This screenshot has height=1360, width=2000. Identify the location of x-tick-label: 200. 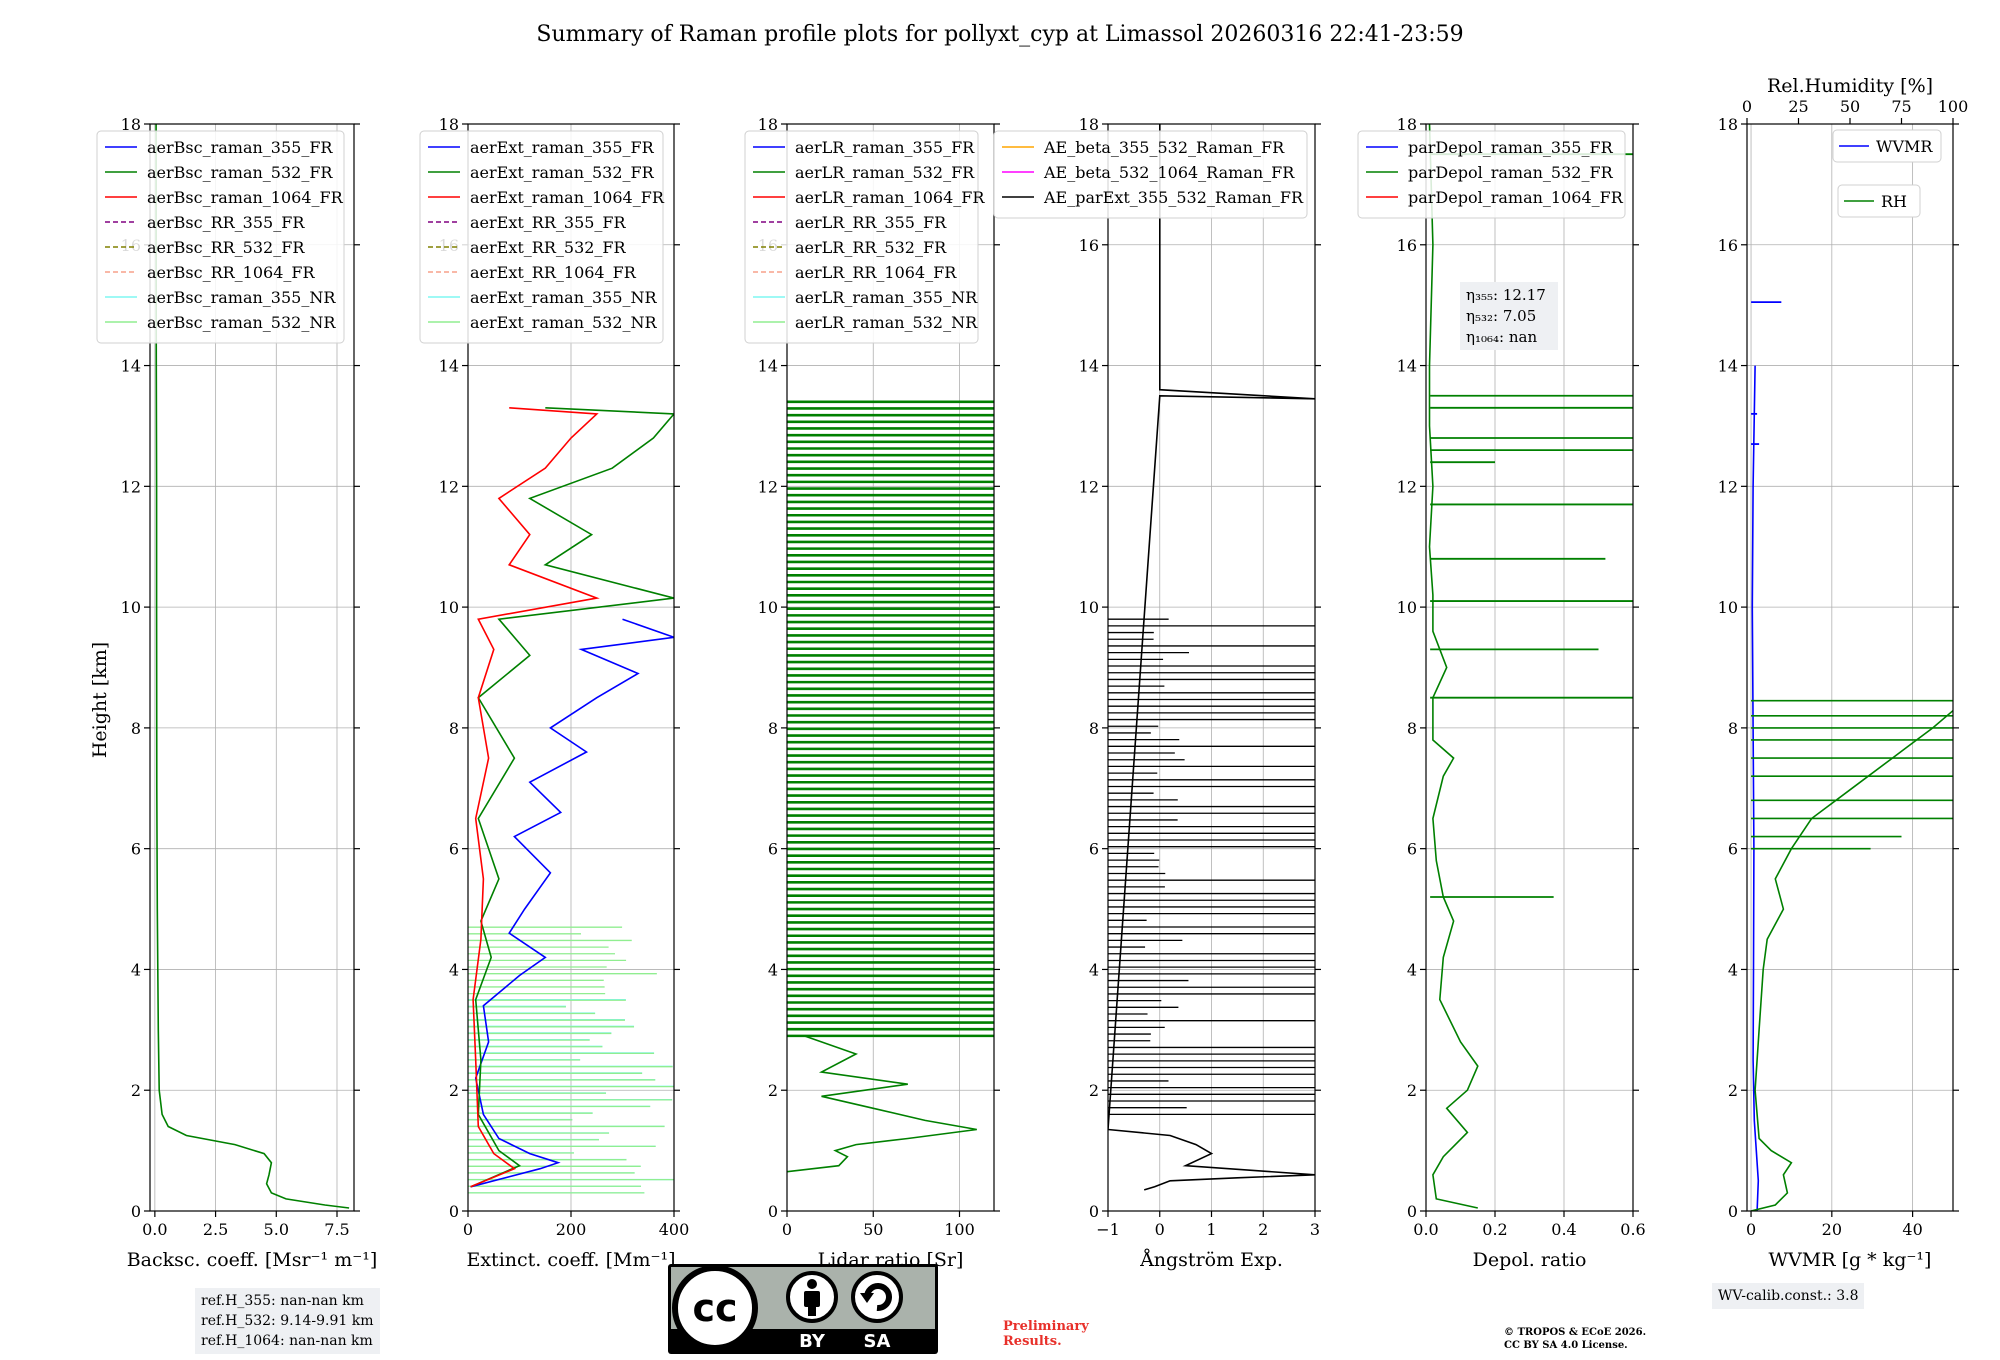
(571, 1229).